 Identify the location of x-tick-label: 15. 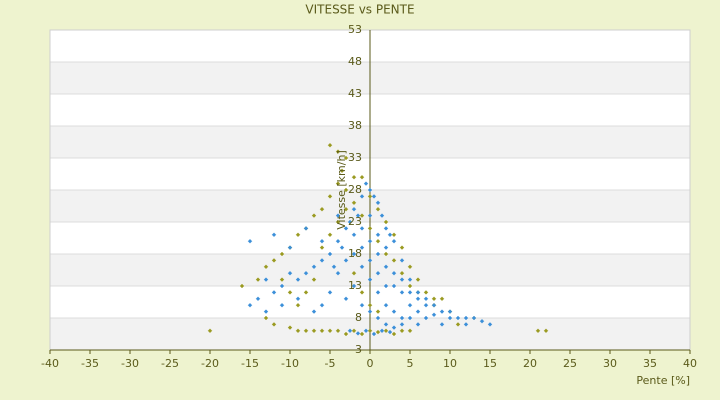
(490, 363).